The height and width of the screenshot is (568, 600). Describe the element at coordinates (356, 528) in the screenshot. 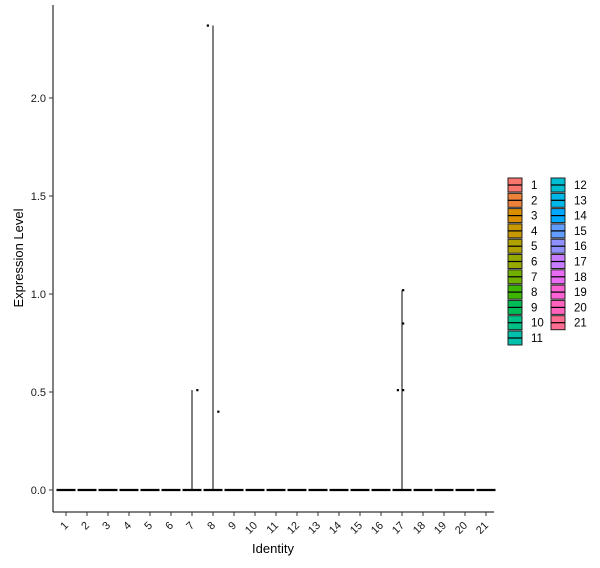

I see `x-tick-label: 15` at that location.